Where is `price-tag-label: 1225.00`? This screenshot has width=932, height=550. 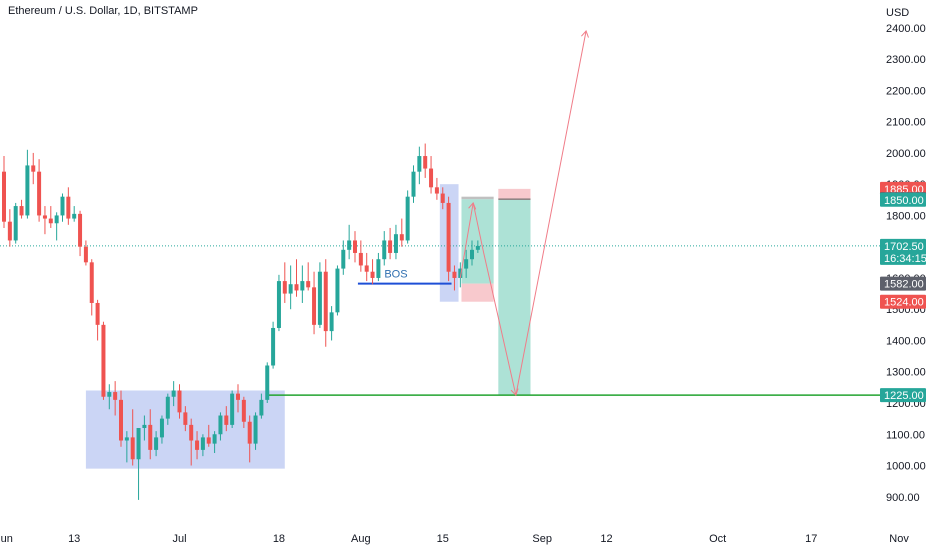
price-tag-label: 1225.00 is located at coordinates (904, 396).